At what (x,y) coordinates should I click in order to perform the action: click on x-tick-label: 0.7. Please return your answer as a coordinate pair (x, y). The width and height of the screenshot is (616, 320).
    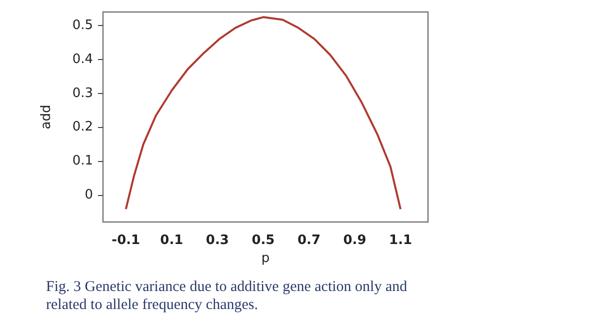
    Looking at the image, I should click on (308, 240).